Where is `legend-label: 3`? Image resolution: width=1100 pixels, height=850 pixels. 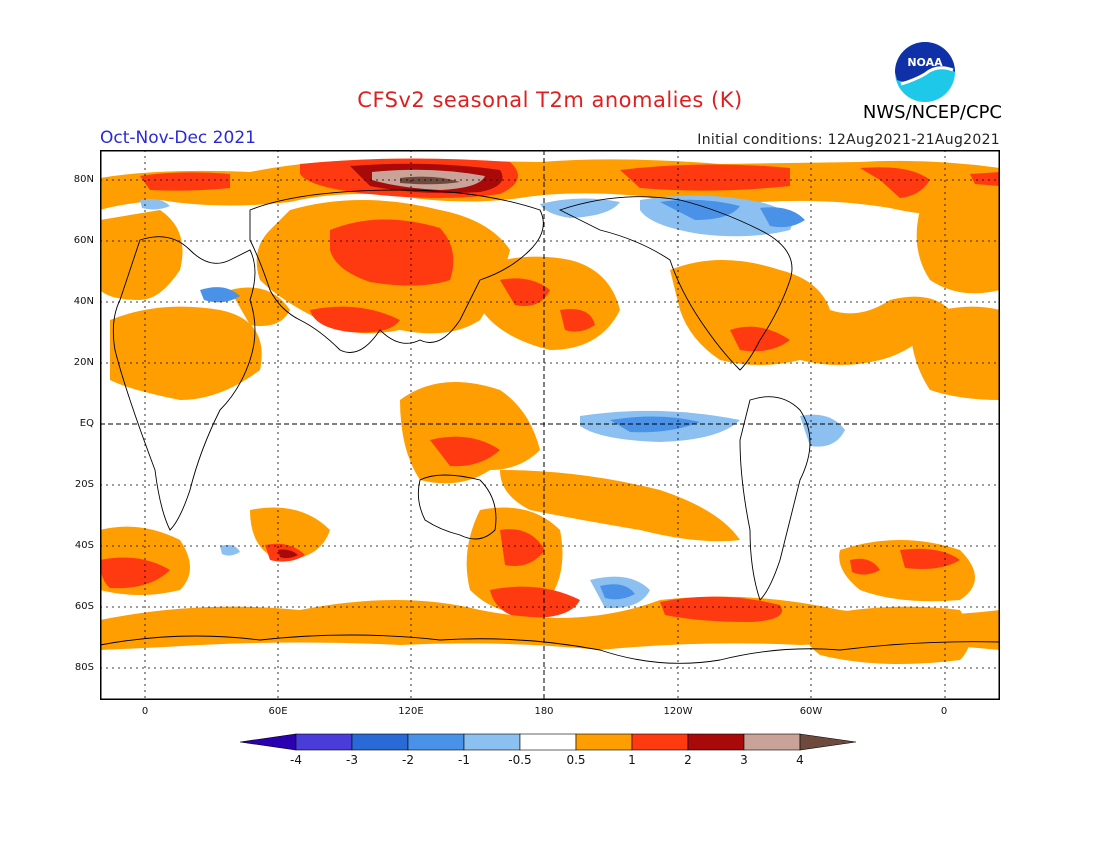
legend-label: 3 is located at coordinates (744, 760).